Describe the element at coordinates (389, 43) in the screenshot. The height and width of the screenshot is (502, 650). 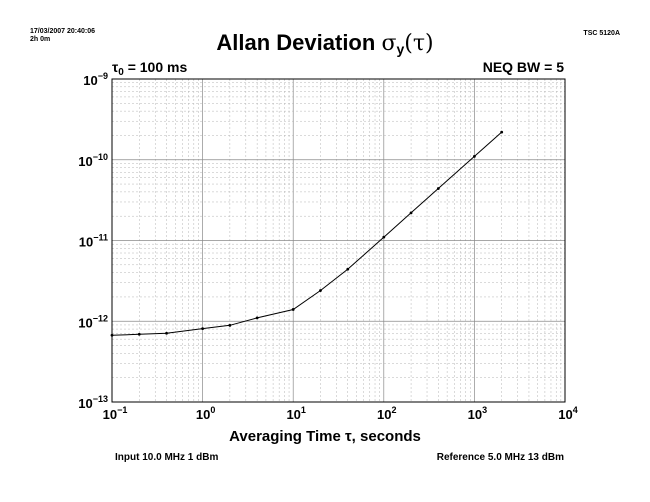
I see `title-sigma: σ` at that location.